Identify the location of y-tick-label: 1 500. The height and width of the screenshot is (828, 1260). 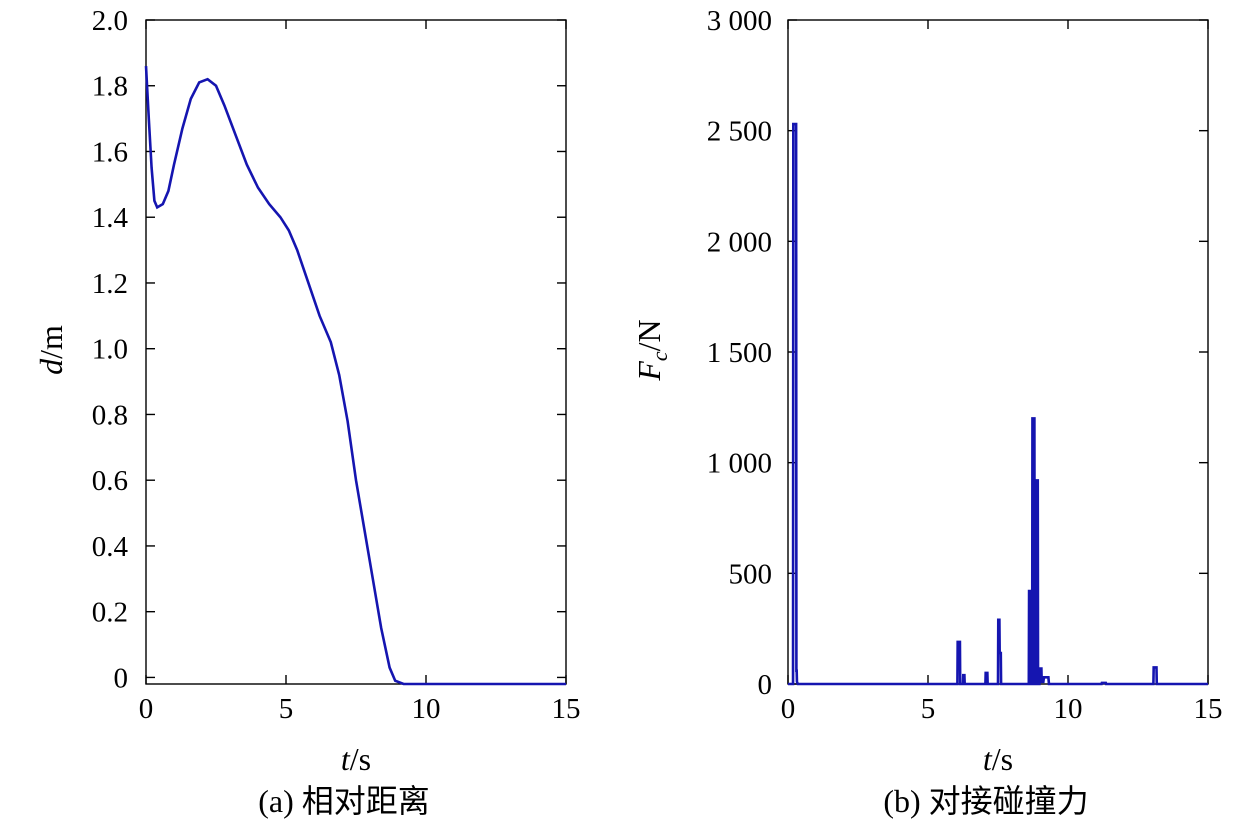
(739, 353).